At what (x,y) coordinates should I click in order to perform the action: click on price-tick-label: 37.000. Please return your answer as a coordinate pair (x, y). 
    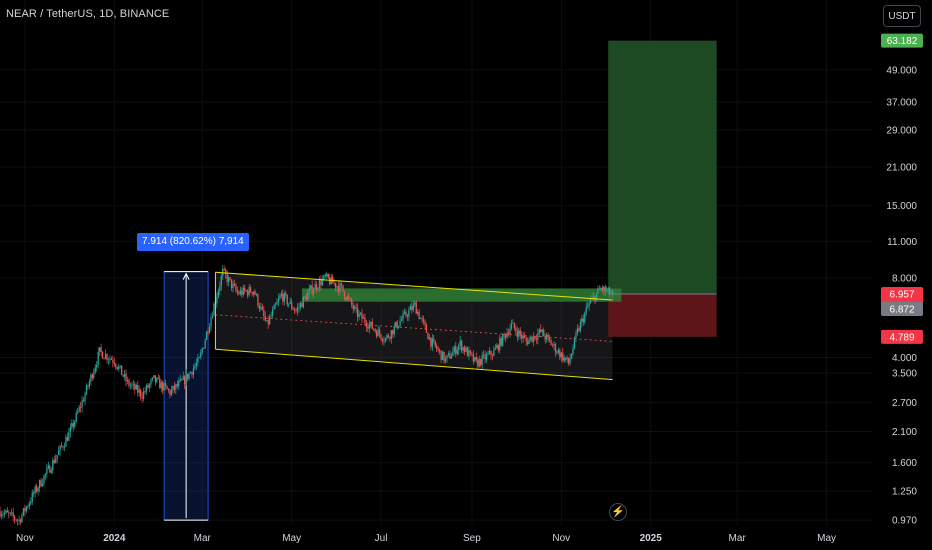
    Looking at the image, I should click on (901, 103).